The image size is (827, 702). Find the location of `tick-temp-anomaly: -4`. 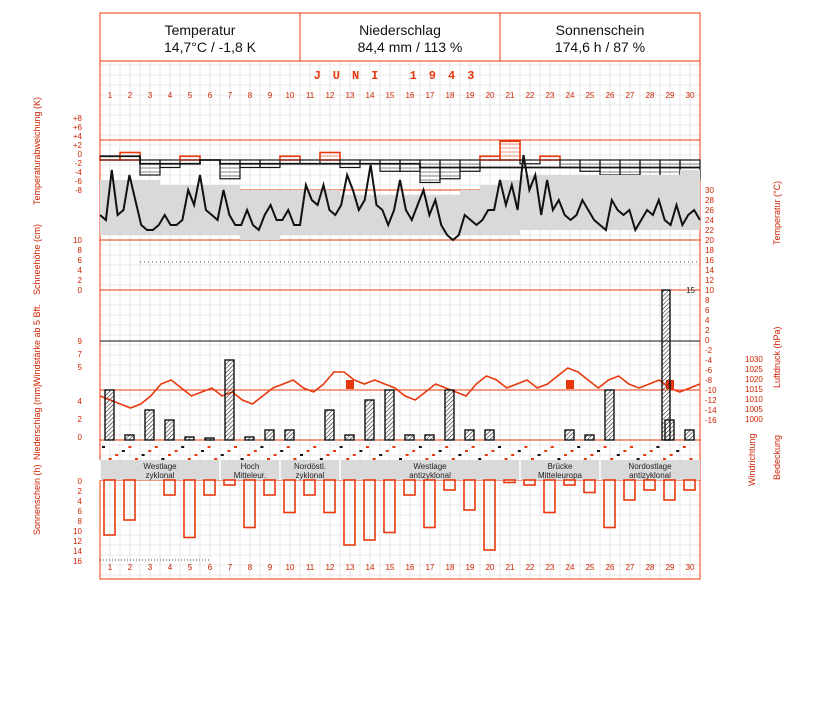

tick-temp-anomaly: -4 is located at coordinates (79, 172).